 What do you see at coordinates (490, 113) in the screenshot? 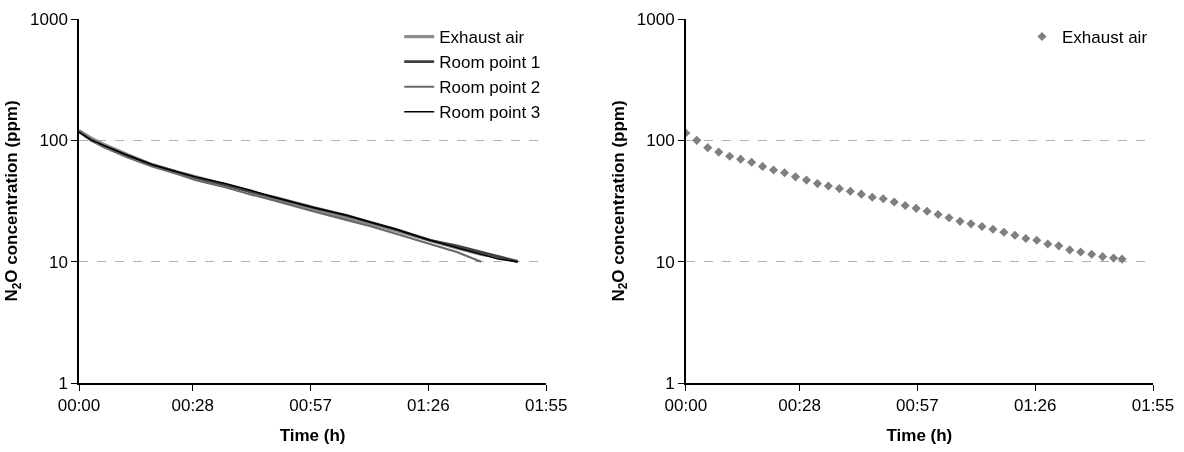
I see `legend-label: Room point 3` at bounding box center [490, 113].